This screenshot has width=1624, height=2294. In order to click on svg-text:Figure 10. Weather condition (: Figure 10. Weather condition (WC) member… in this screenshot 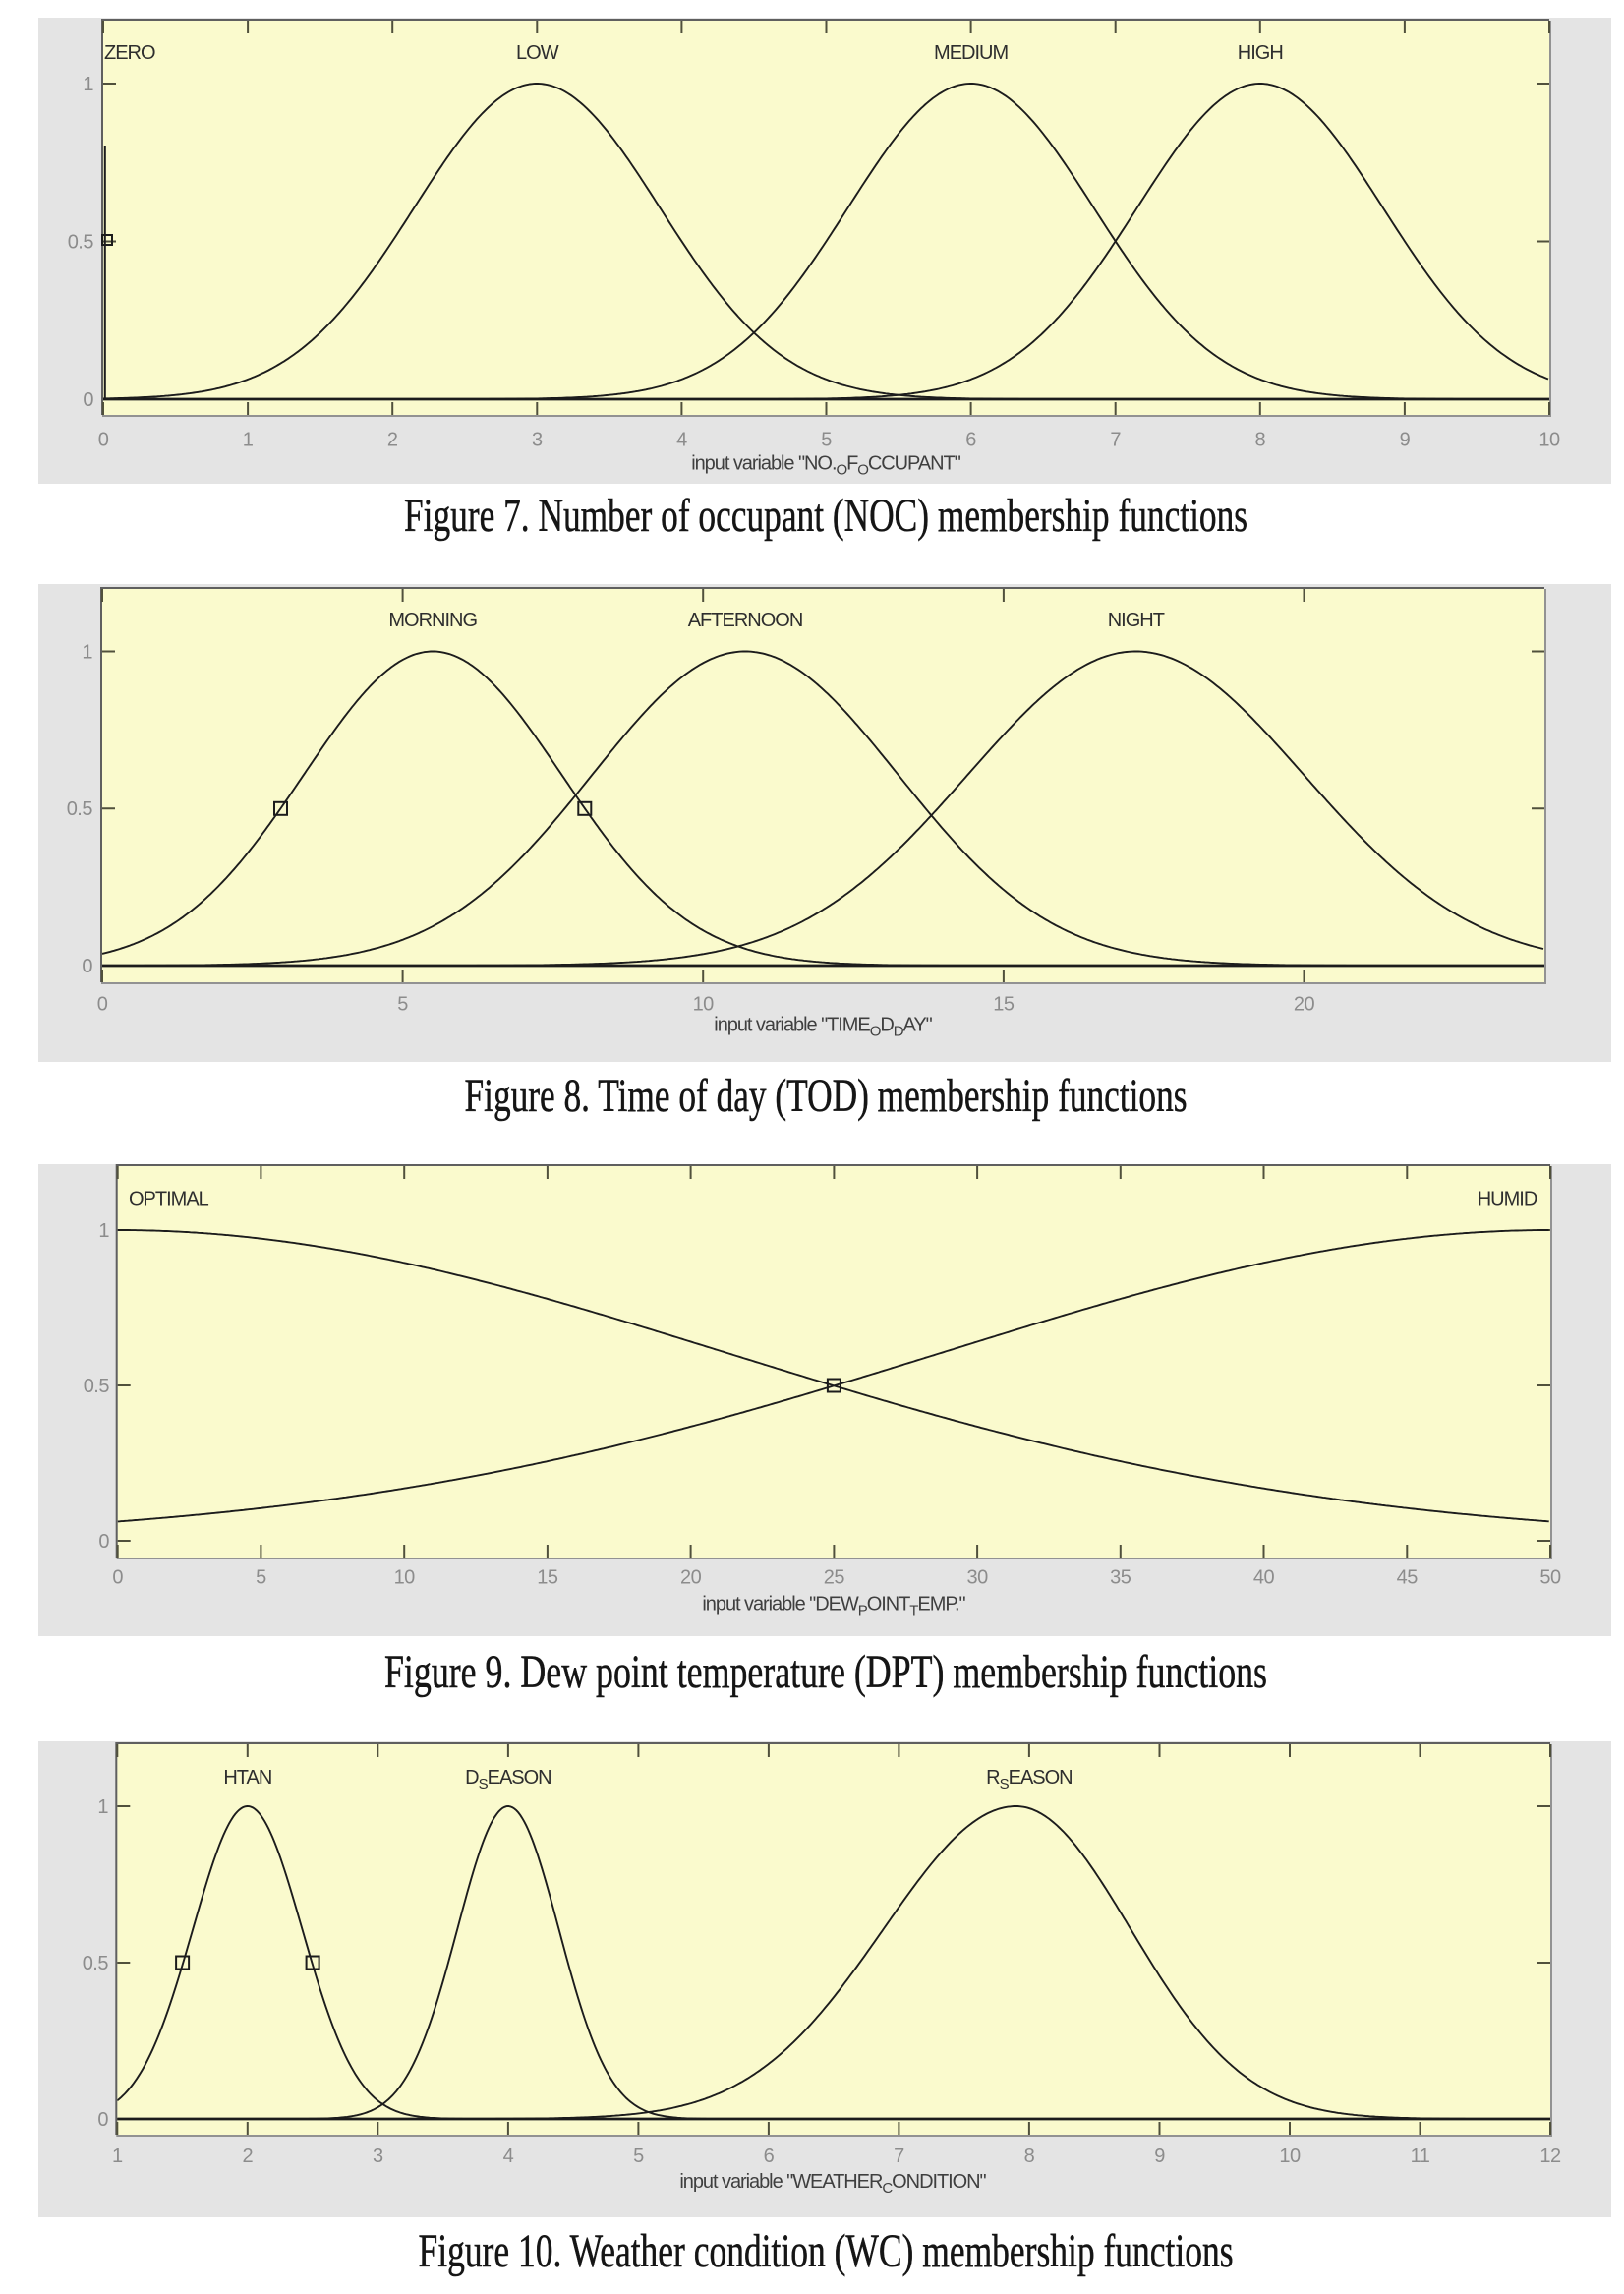, I will do `click(826, 2251)`.